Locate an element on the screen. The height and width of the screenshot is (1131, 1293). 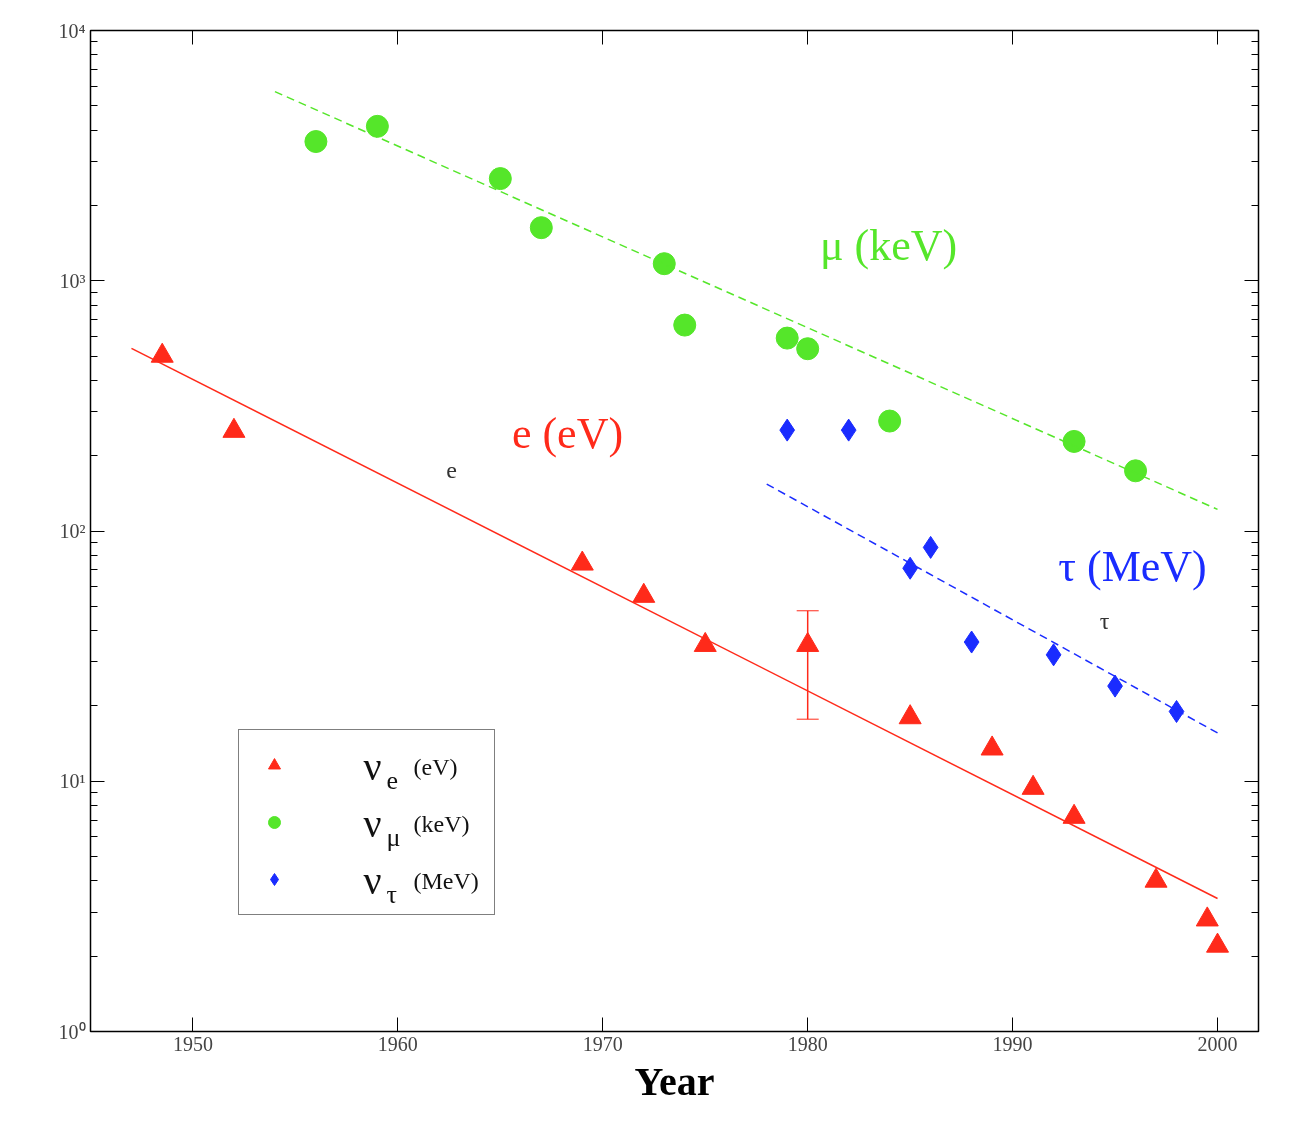
y-tick-label: 10² is located at coordinates (72, 531).